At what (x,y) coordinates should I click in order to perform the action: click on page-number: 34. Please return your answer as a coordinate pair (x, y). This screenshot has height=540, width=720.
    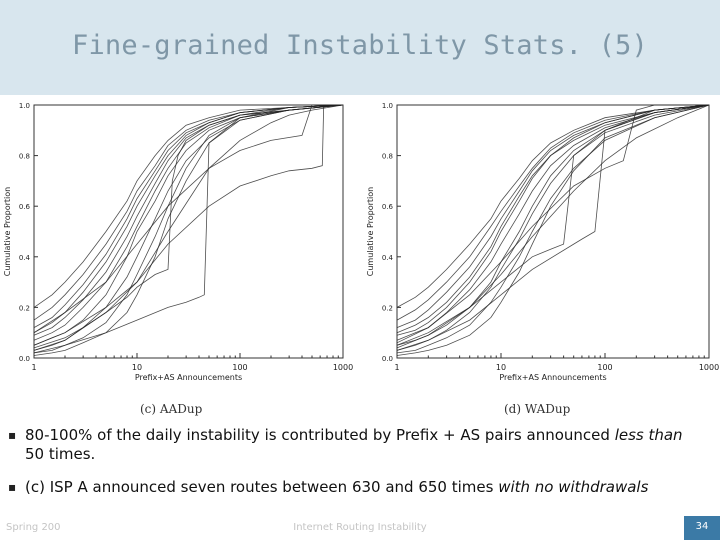
    Looking at the image, I should click on (702, 526).